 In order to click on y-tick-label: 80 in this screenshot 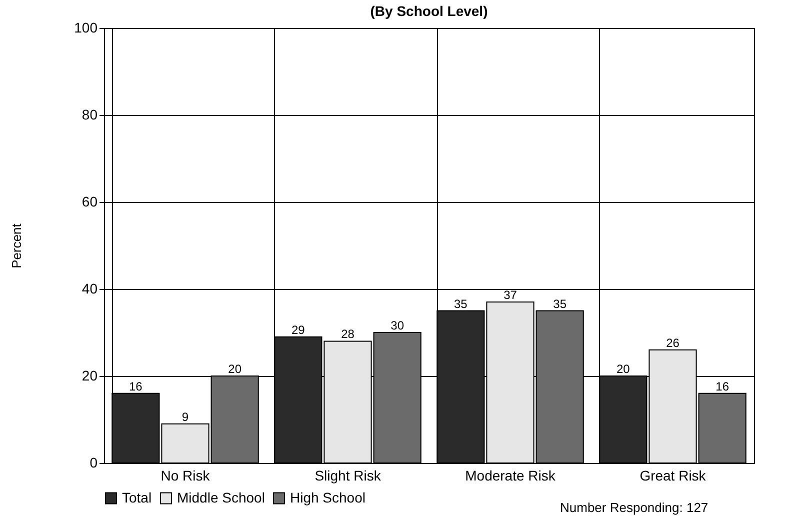, I will do `click(90, 114)`.